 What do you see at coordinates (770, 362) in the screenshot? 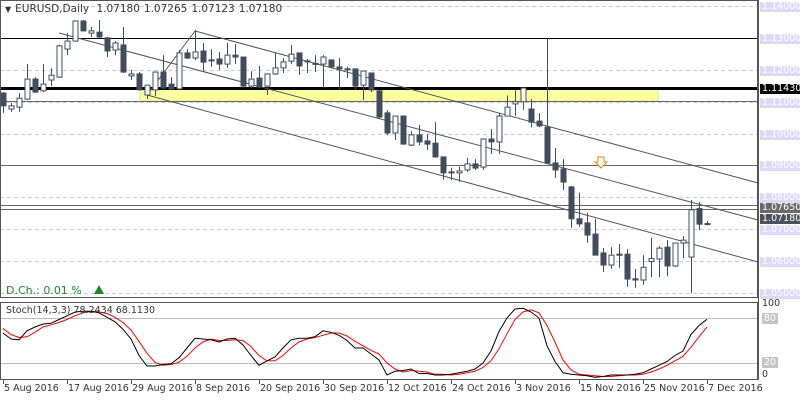
I see `stoch-tick-label: 20` at bounding box center [770, 362].